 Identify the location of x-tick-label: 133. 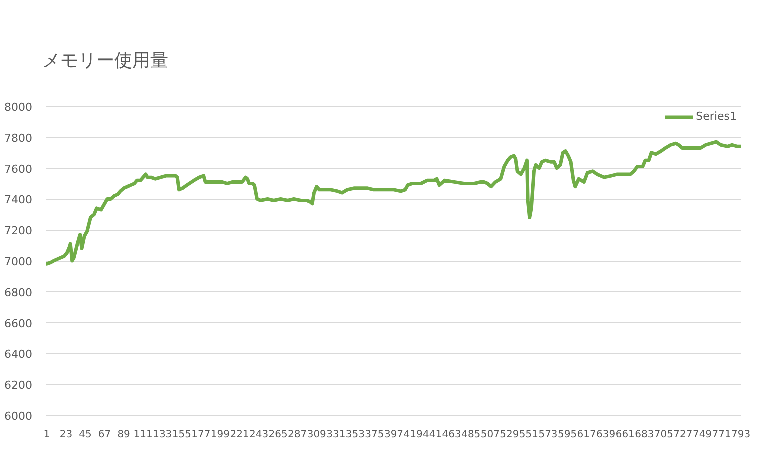
(162, 435).